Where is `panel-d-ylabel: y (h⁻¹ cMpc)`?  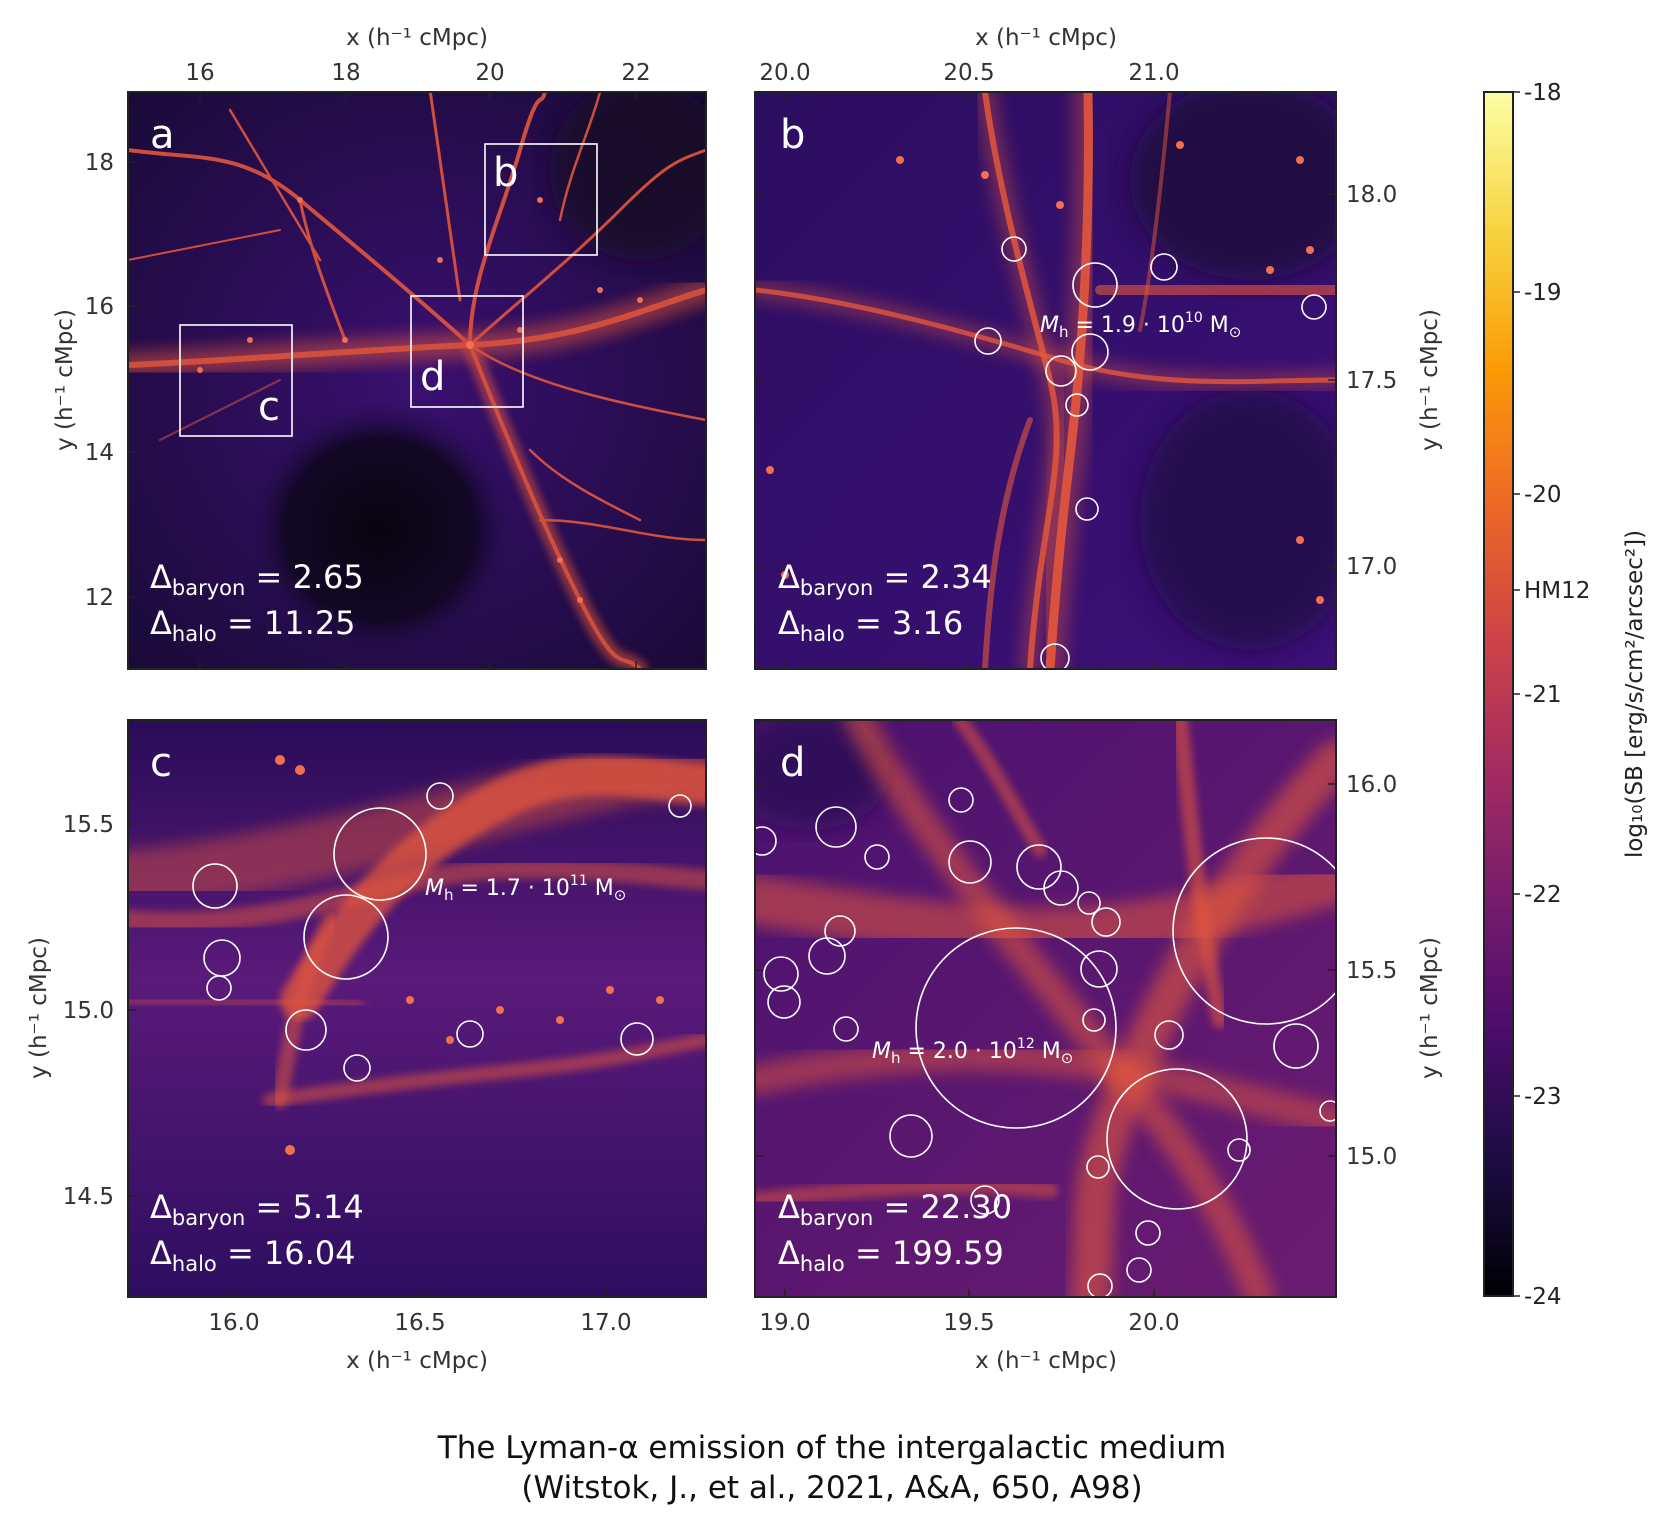
panel-d-ylabel: y (h⁻¹ cMpc) is located at coordinates (1430, 1008).